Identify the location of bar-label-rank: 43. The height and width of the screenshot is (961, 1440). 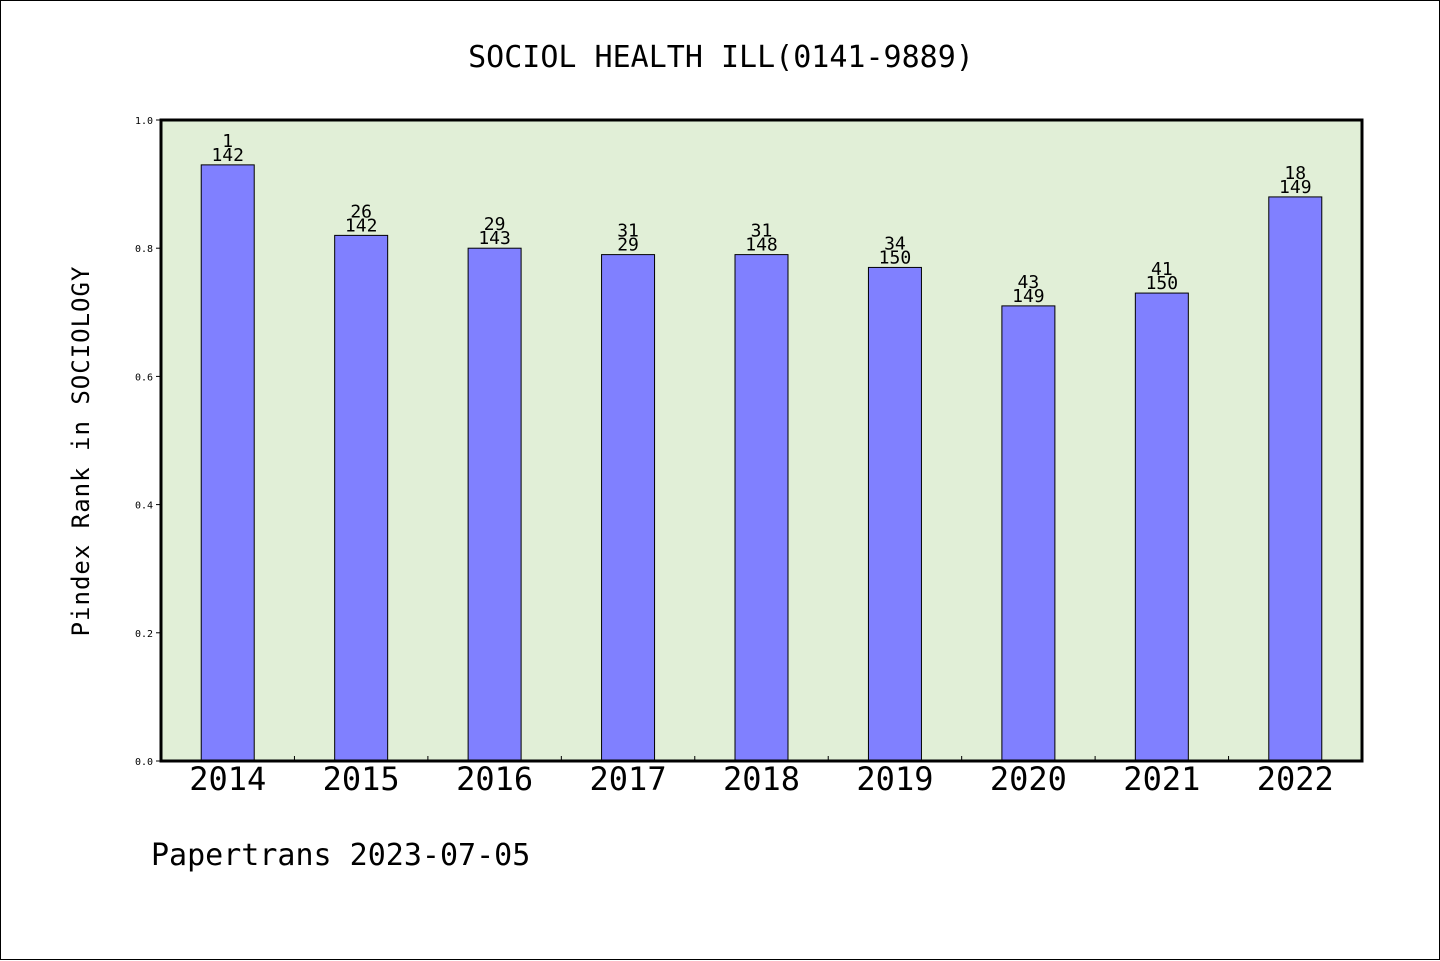
(1029, 282).